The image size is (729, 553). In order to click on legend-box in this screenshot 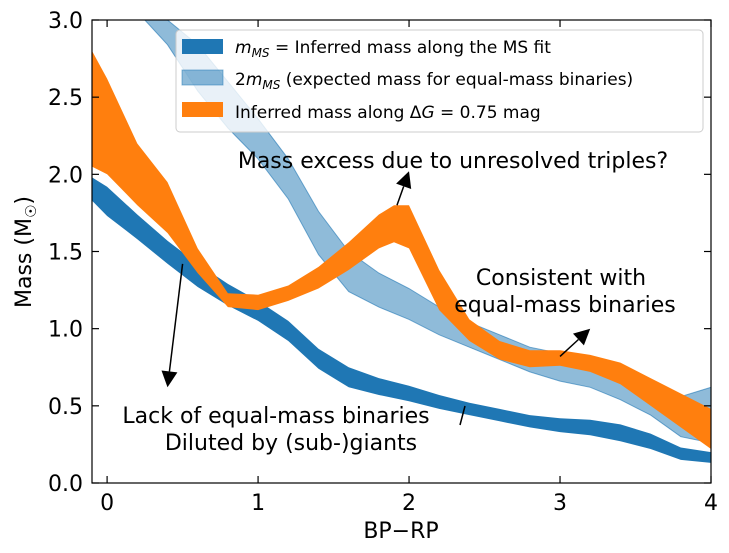, I will do `click(439, 81)`.